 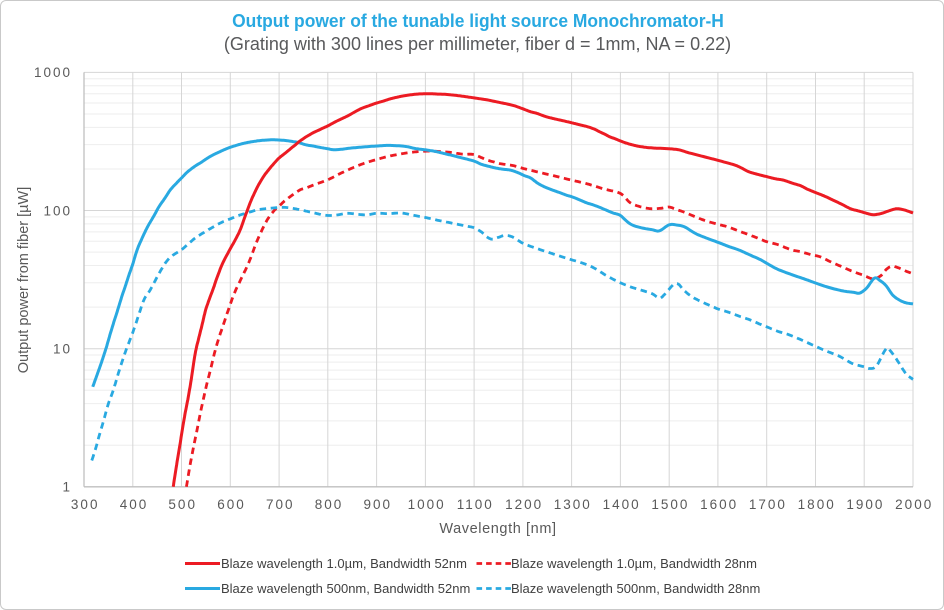 I want to click on svg-text: 1400, so click(x=622, y=504).